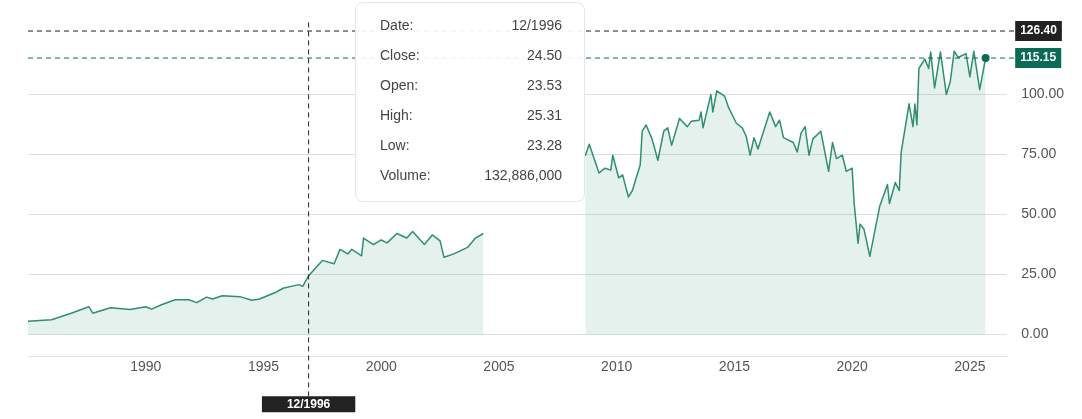 The image size is (1082, 419). What do you see at coordinates (499, 366) in the screenshot?
I see `x-tick-label: 2005` at bounding box center [499, 366].